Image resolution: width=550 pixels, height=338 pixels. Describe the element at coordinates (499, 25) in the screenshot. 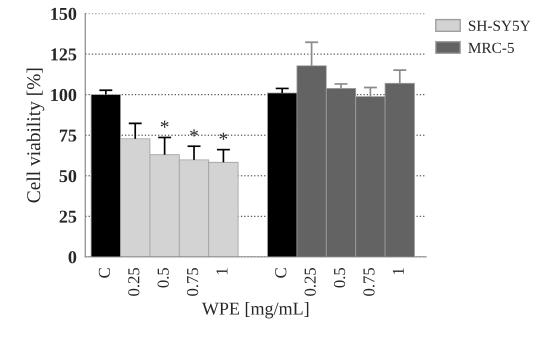

I see `legend-label: SH-SY5Y` at that location.